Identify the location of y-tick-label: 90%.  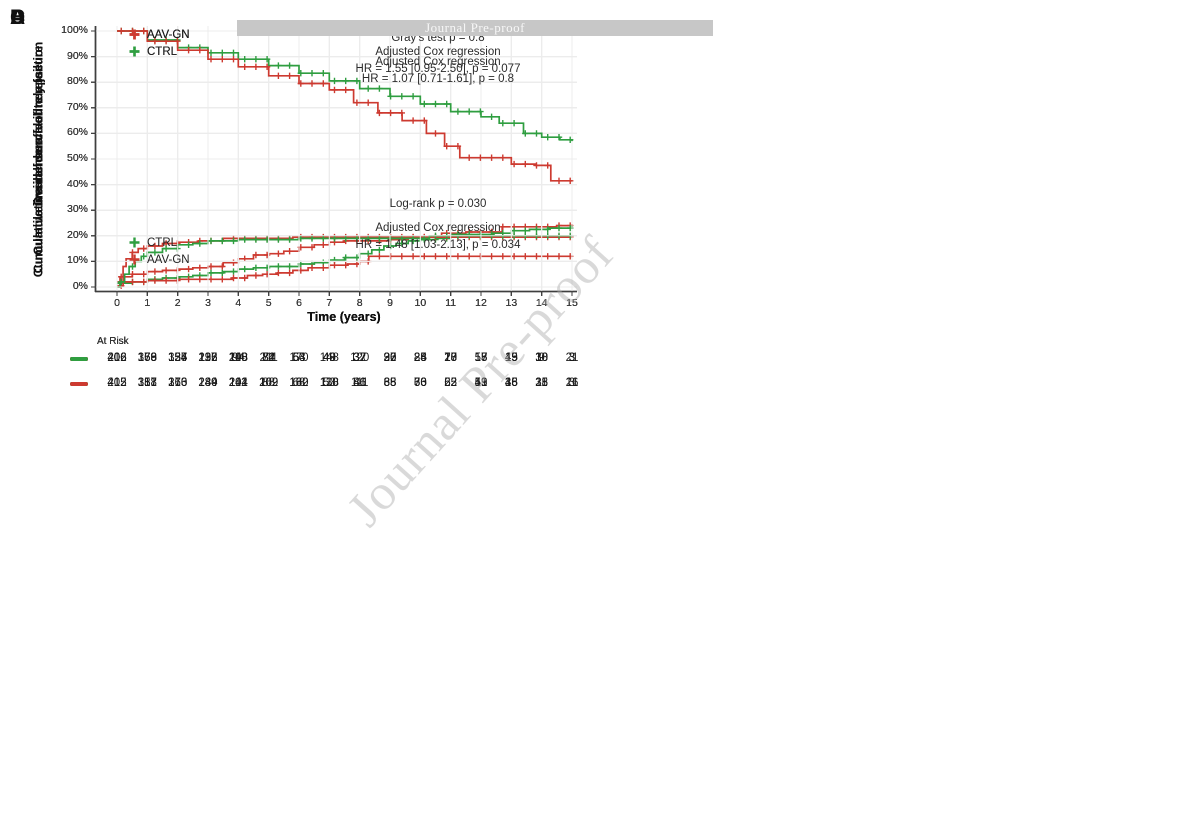
(77, 55).